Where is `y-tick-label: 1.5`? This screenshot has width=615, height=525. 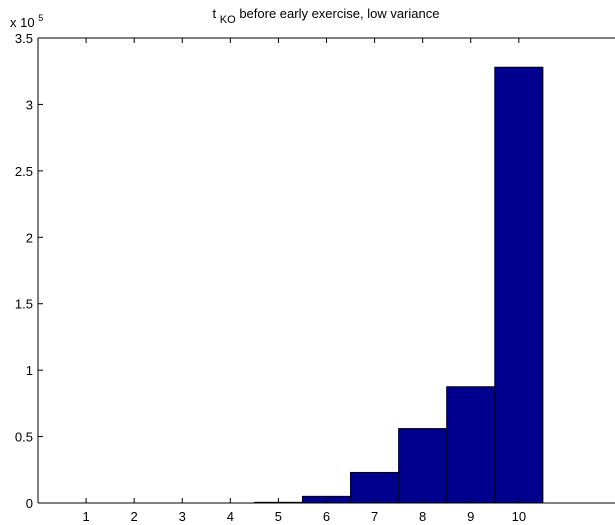 y-tick-label: 1.5 is located at coordinates (24, 304).